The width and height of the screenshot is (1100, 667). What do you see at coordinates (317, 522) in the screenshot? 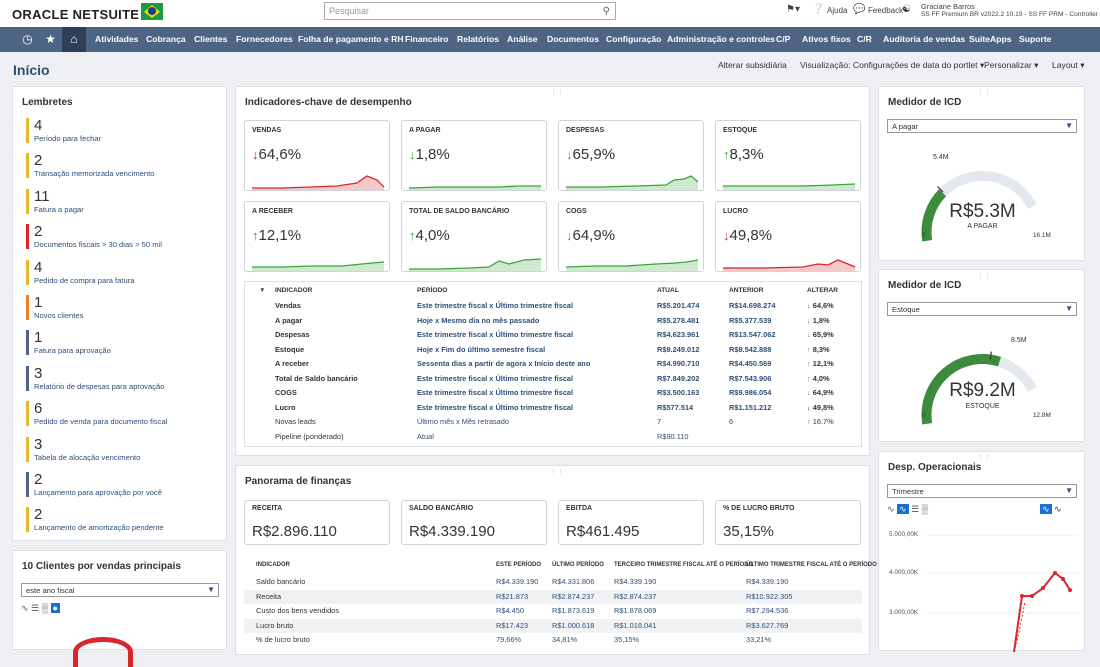
I see `finance-card: RECEITA R$2.896.110` at bounding box center [317, 522].